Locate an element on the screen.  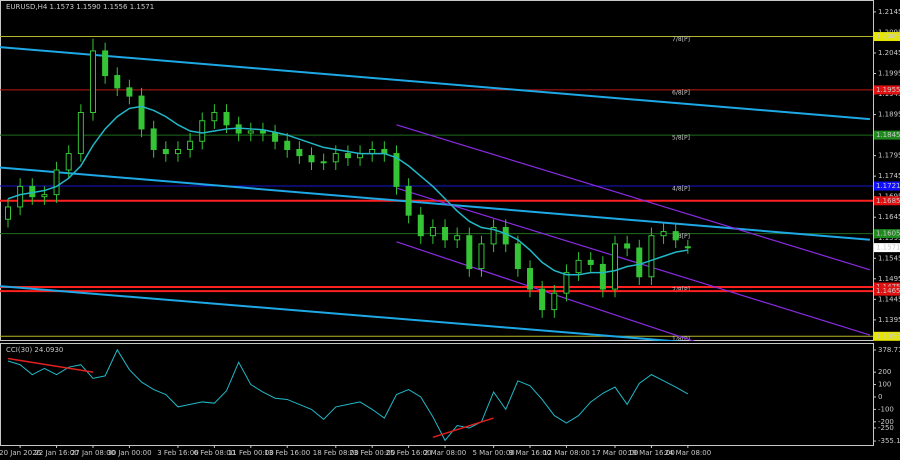
level-name: 3/8[P] is located at coordinates (681, 236).